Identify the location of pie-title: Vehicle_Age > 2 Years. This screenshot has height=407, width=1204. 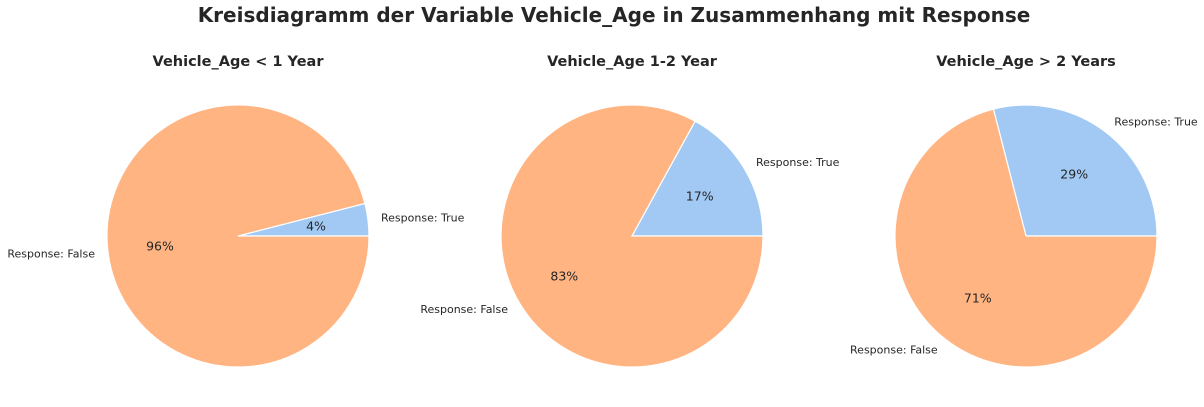
(1026, 62).